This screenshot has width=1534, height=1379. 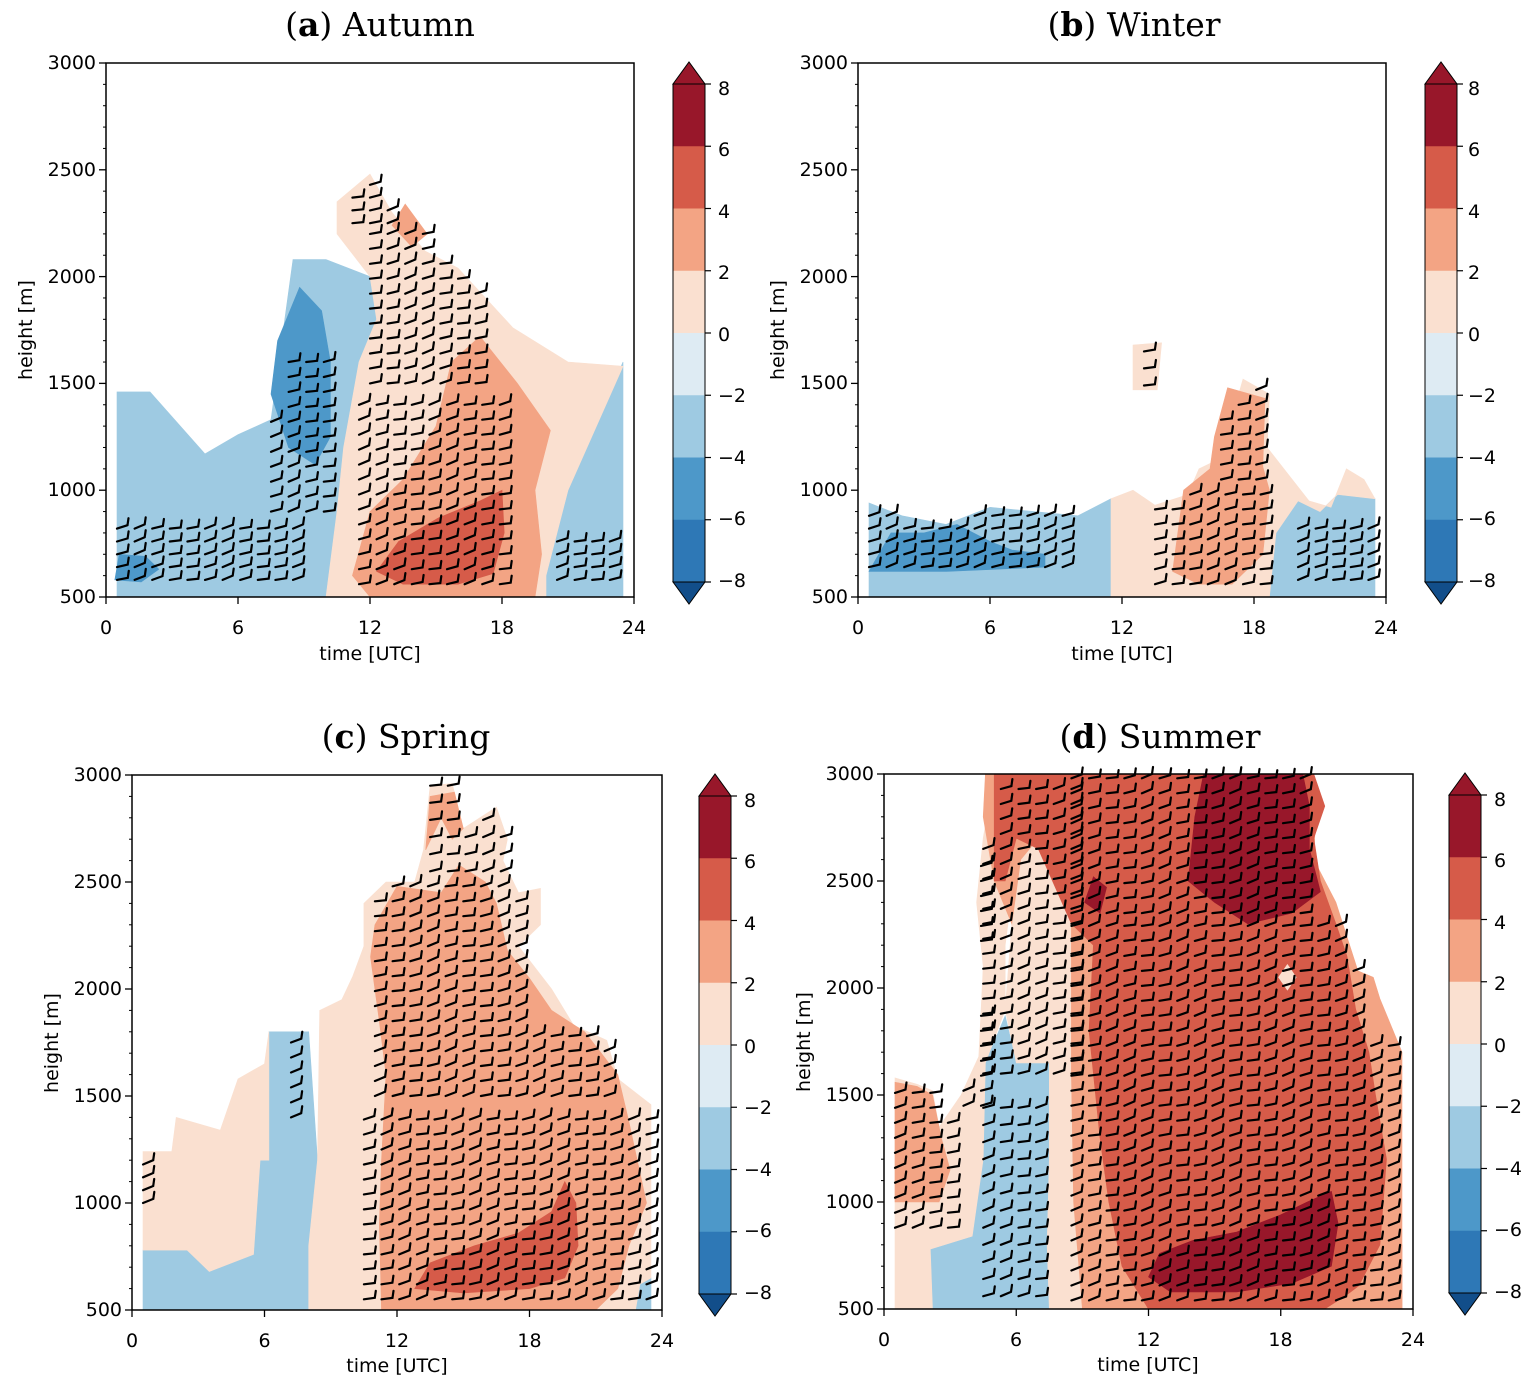 I want to click on y-tick-label: 1000, so click(x=72, y=490).